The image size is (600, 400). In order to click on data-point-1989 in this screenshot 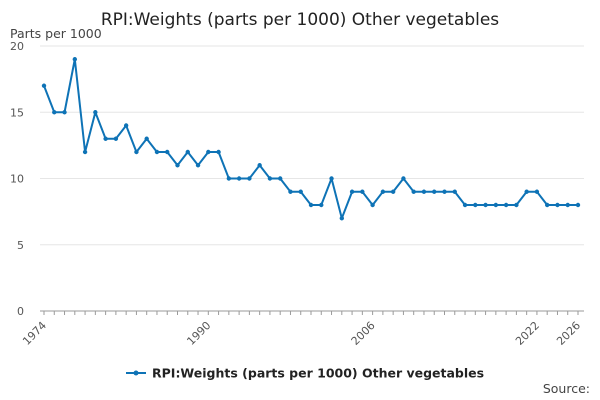, I will do `click(198, 165)`.